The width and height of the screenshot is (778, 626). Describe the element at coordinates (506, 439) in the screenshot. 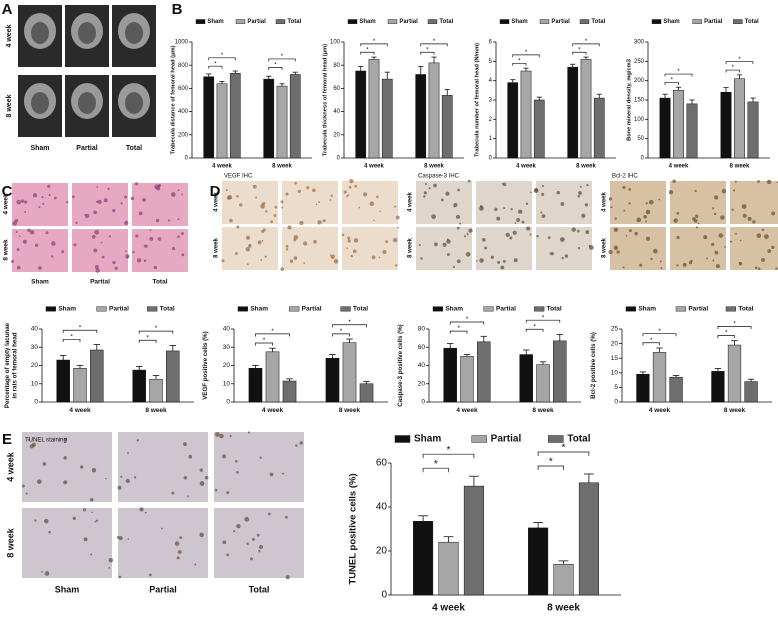

I see `legend-label: Partial` at that location.